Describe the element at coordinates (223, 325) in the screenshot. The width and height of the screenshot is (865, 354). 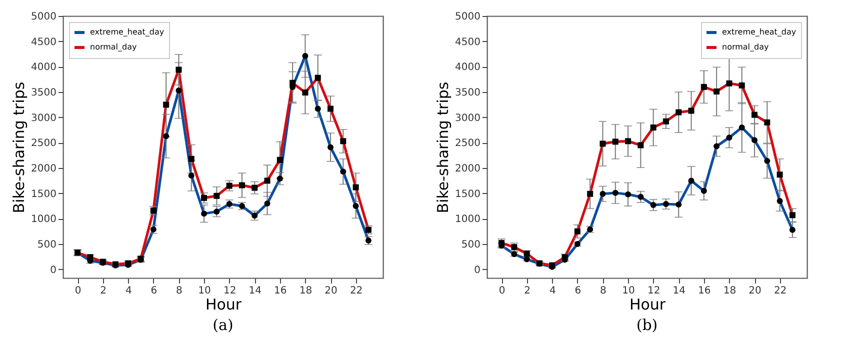
I see `text: (a)` at that location.